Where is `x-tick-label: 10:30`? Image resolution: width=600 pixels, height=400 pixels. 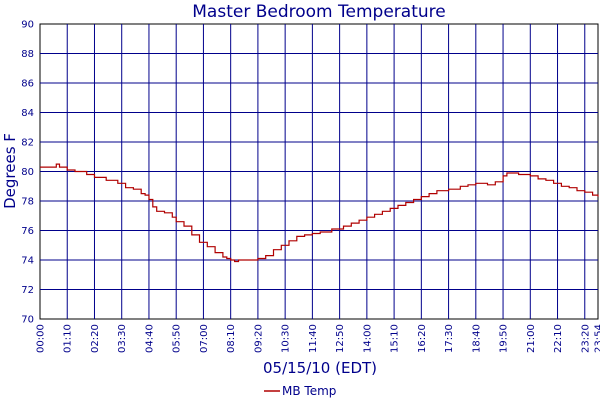 x-tick-label: 10:30 is located at coordinates (286, 338).